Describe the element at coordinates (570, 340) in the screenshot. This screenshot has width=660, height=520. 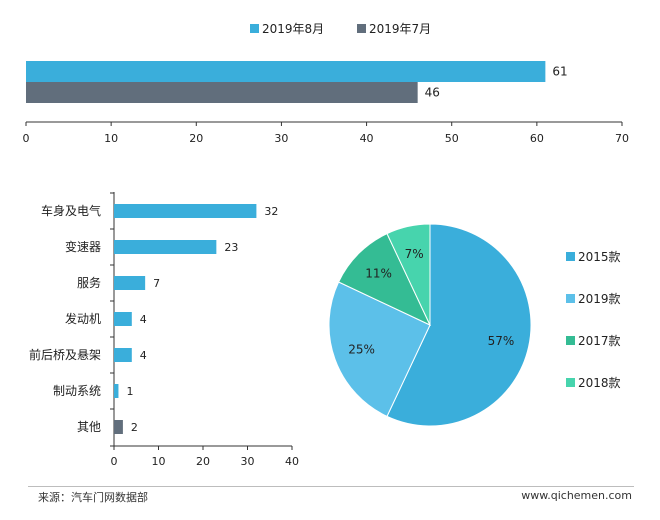
I see `legend-swatch-2017款` at that location.